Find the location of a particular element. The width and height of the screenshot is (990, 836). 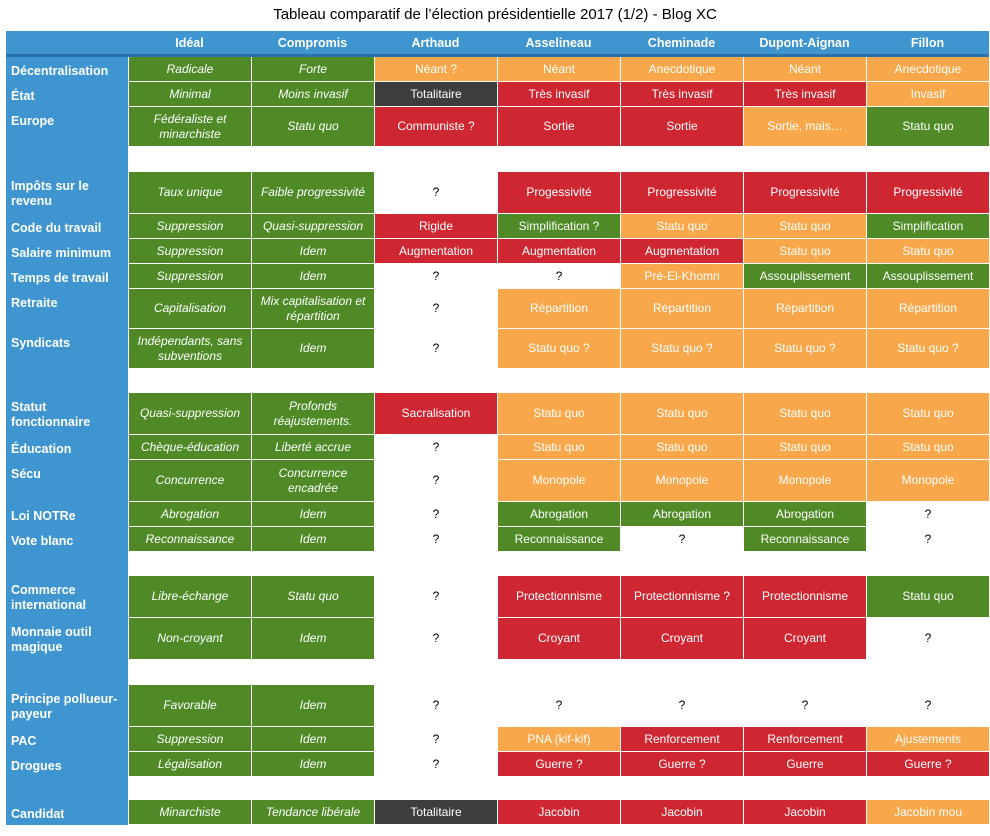

row-label: Monnaie outil magique is located at coordinates (67, 639).